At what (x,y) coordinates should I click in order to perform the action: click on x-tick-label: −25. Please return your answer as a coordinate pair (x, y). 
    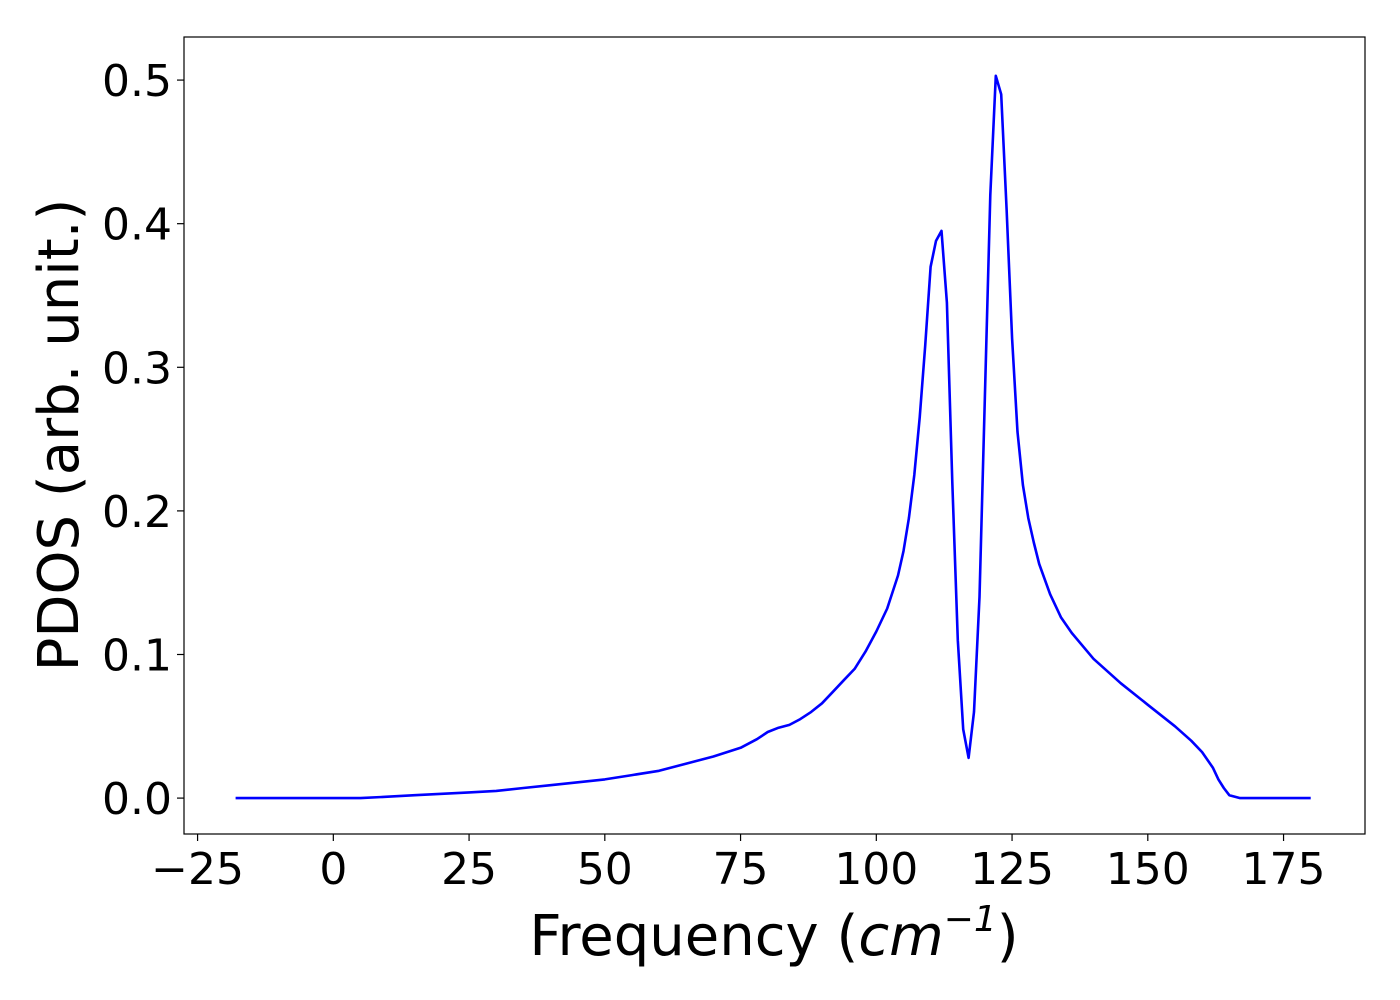
    Looking at the image, I should click on (197, 869).